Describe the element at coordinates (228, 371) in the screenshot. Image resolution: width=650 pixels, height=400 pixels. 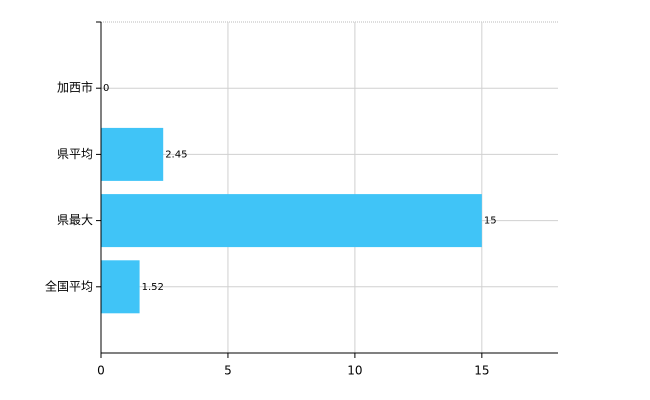
I see `x-tick-label: 5` at that location.